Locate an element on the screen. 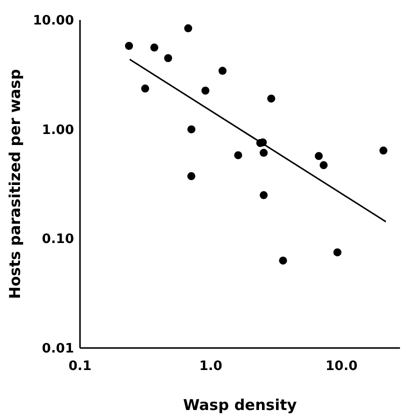 Image resolution: width=402 pixels, height=418 pixels. y-tick-label: 0.10 is located at coordinates (58, 240).